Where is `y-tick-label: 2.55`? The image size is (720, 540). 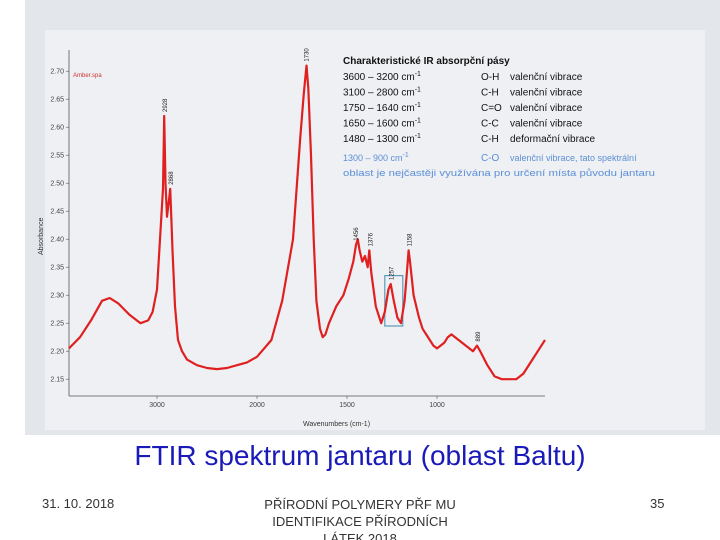
y-tick-label: 2.55 is located at coordinates (57, 156).